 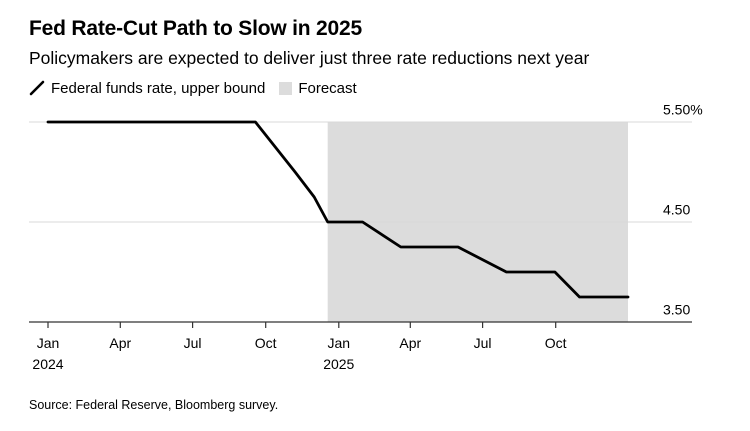 I want to click on legend-item-rate: Federal funds rate, upper bound, so click(x=147, y=88).